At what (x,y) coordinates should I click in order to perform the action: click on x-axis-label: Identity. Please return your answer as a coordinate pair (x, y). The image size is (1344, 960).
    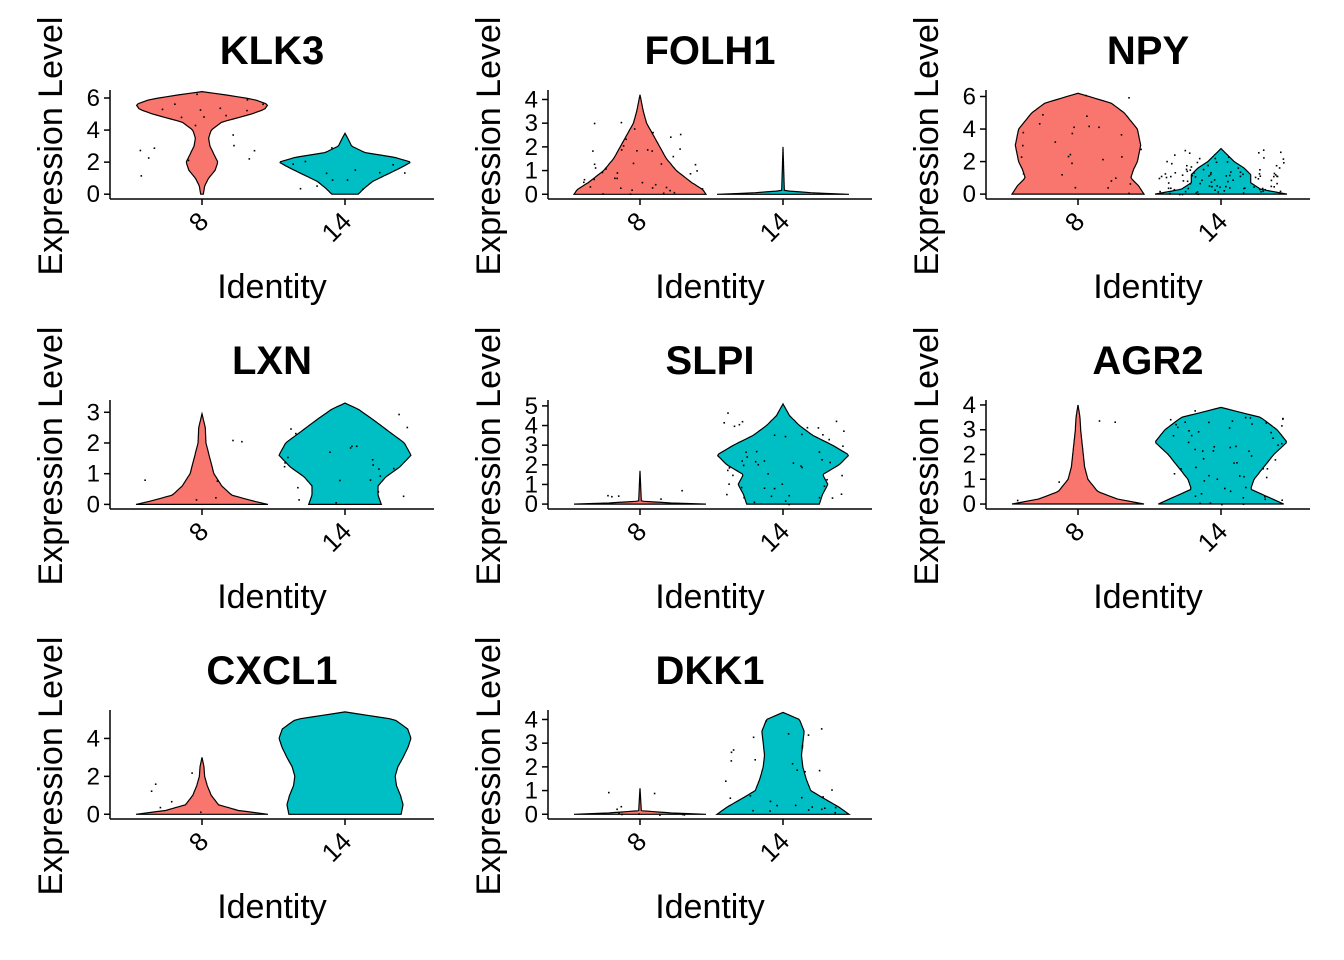
    Looking at the image, I should click on (1148, 287).